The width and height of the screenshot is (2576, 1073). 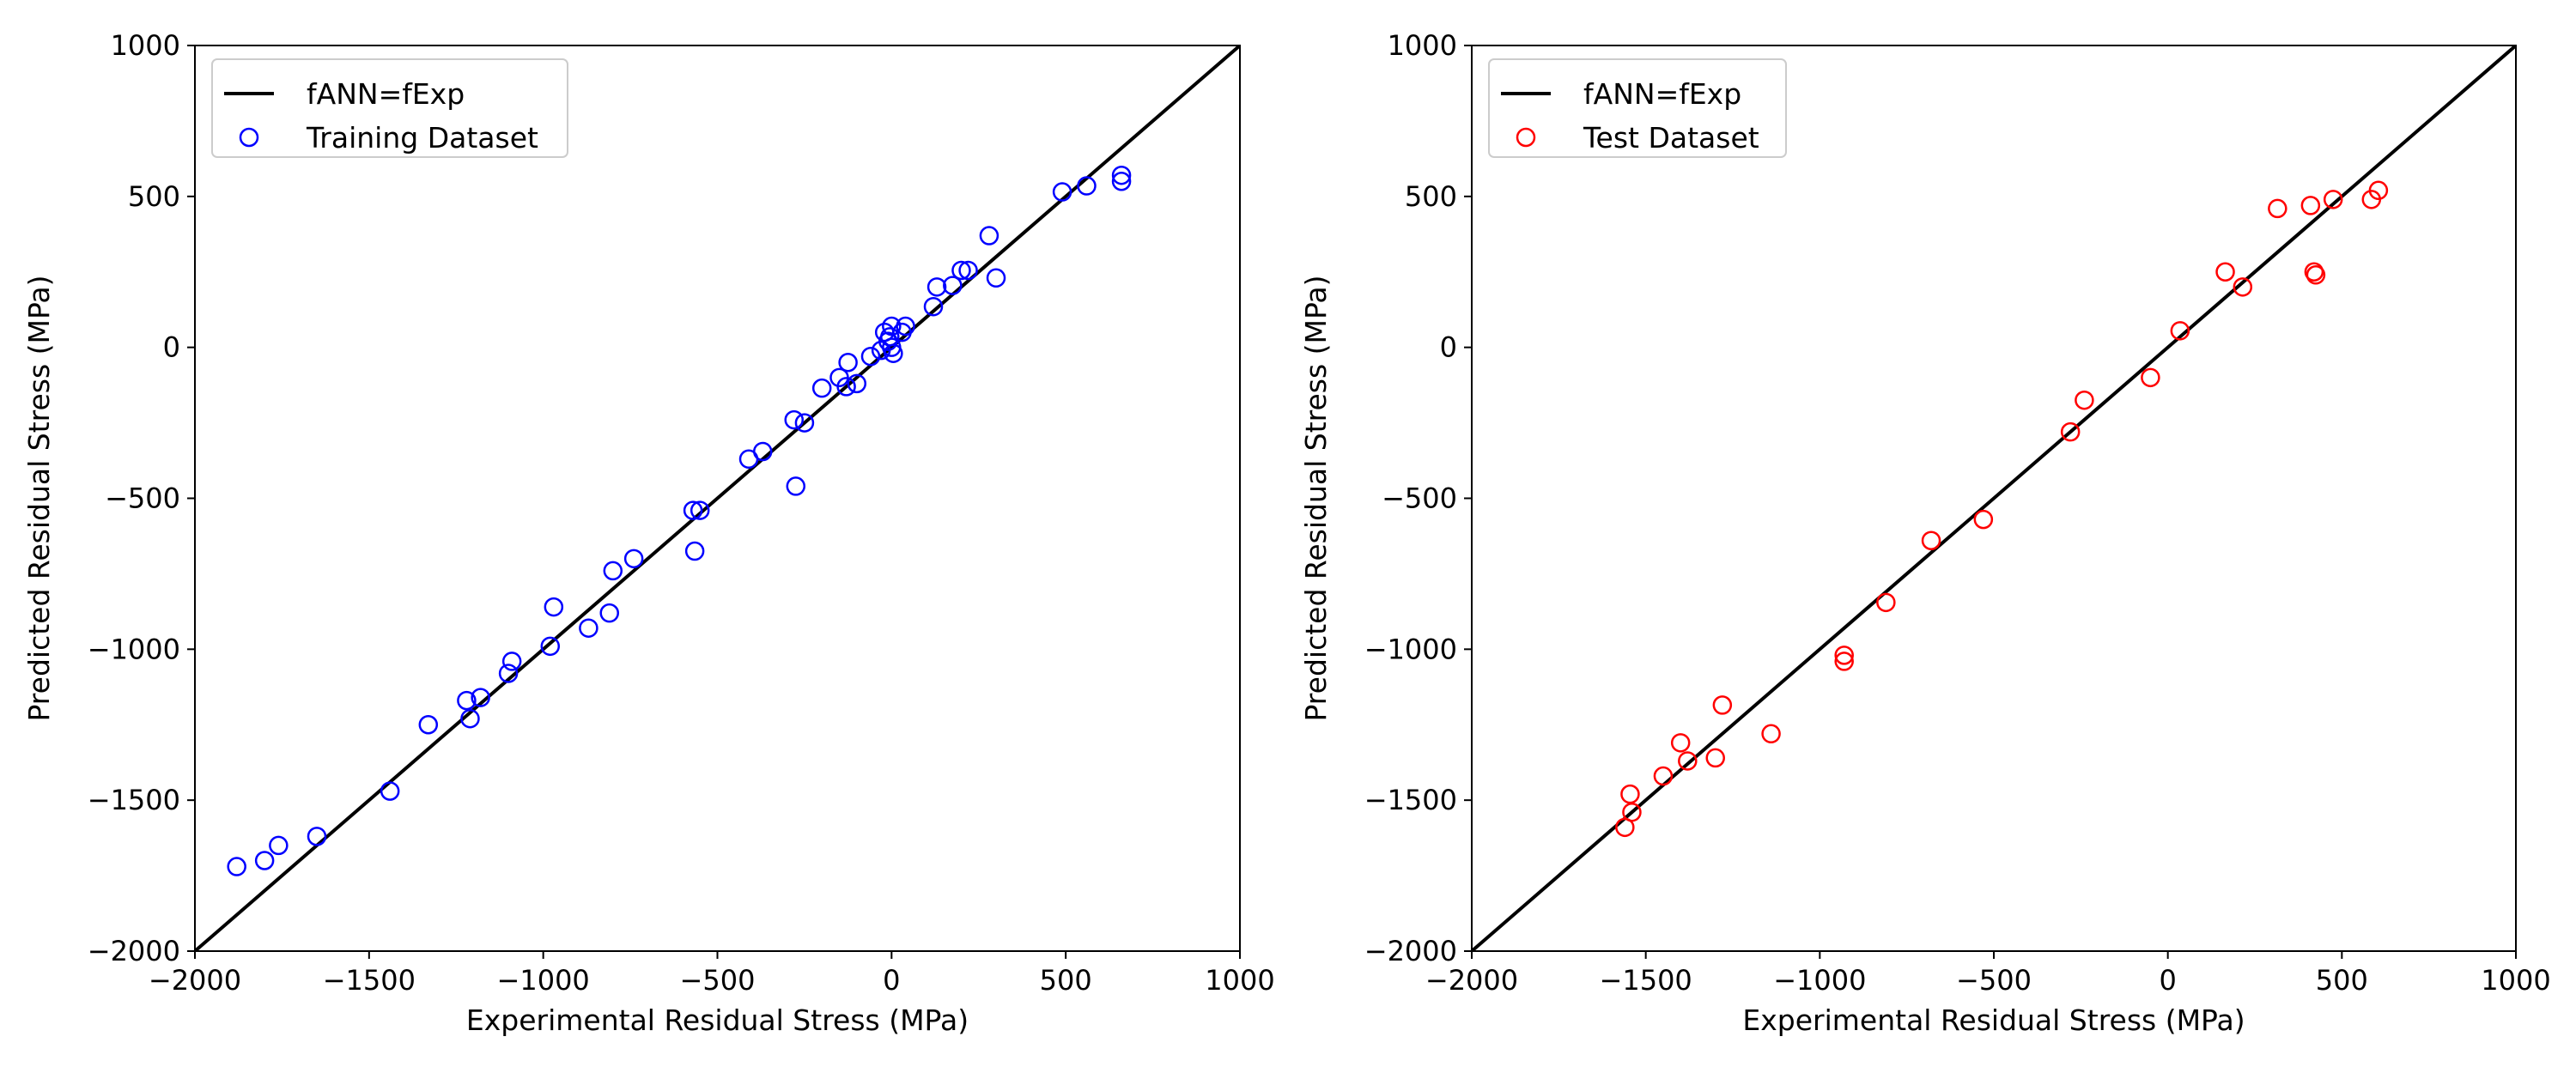 I want to click on legend-label-series: Test Dataset, so click(x=1671, y=138).